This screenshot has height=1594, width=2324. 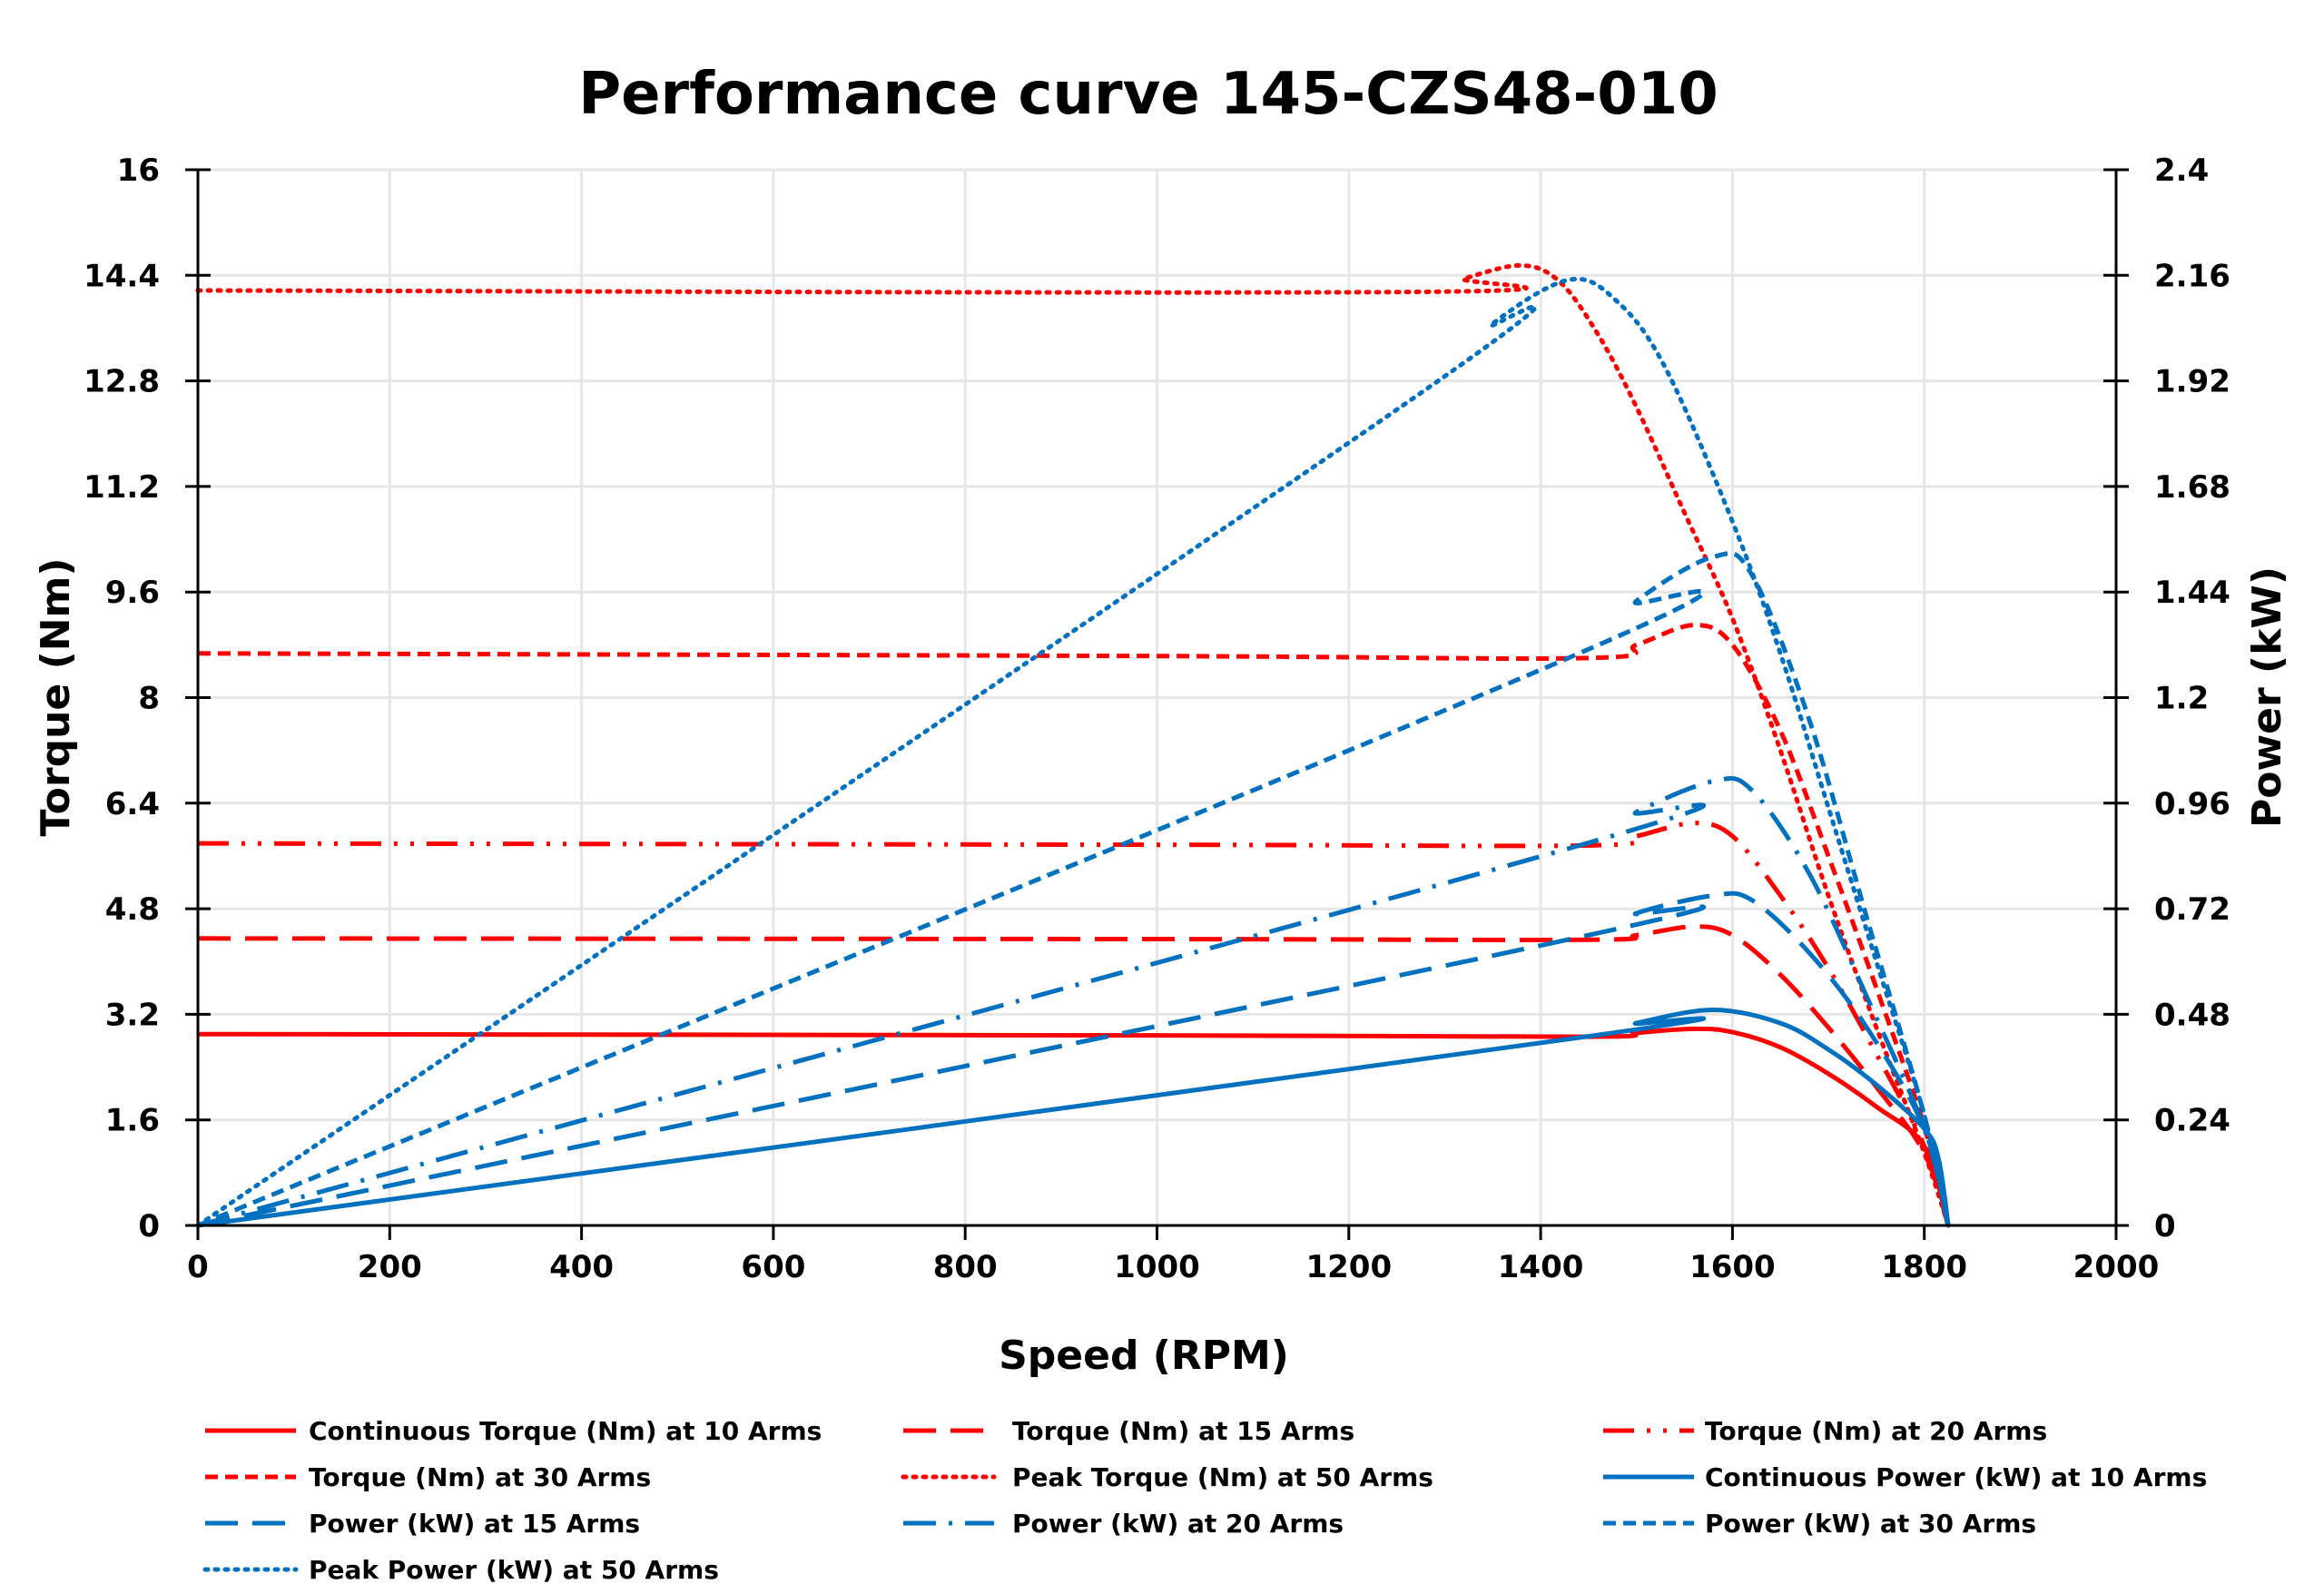 I want to click on y2-tick-label: 2.16, so click(x=2192, y=276).